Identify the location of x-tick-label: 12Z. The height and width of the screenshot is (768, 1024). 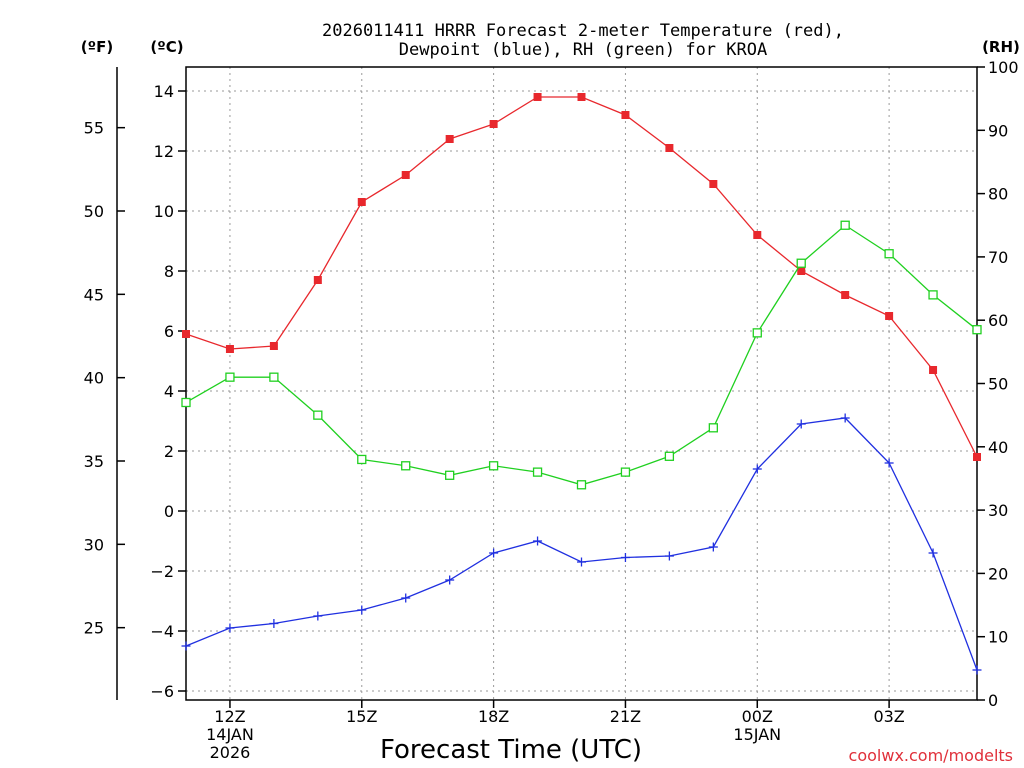
(229, 716).